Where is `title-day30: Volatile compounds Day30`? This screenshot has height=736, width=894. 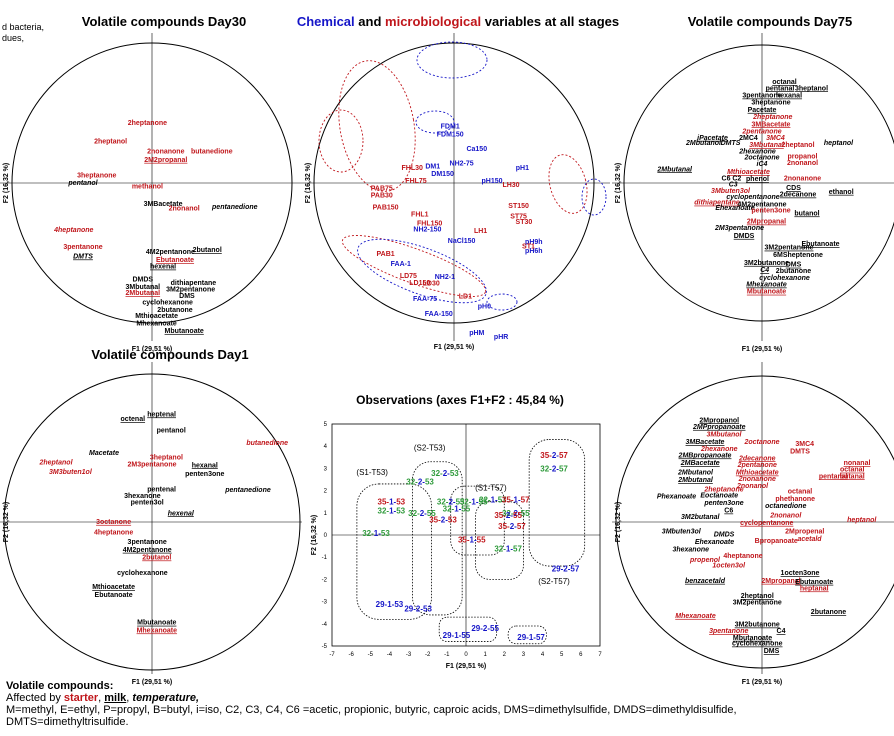
title-day30: Volatile compounds Day30 is located at coordinates (164, 21).